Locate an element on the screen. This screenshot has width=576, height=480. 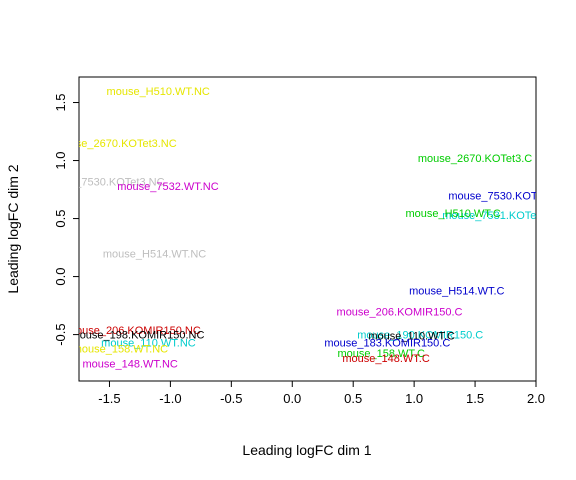
point-label: mouse_190.KOMIR150.C is located at coordinates (420, 336).